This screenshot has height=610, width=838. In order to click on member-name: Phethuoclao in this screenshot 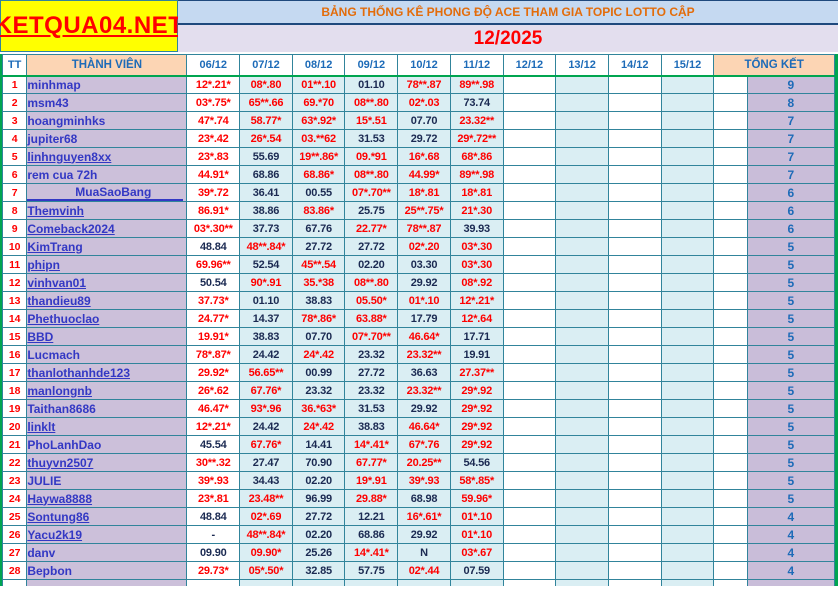, I will do `click(63, 318)`.